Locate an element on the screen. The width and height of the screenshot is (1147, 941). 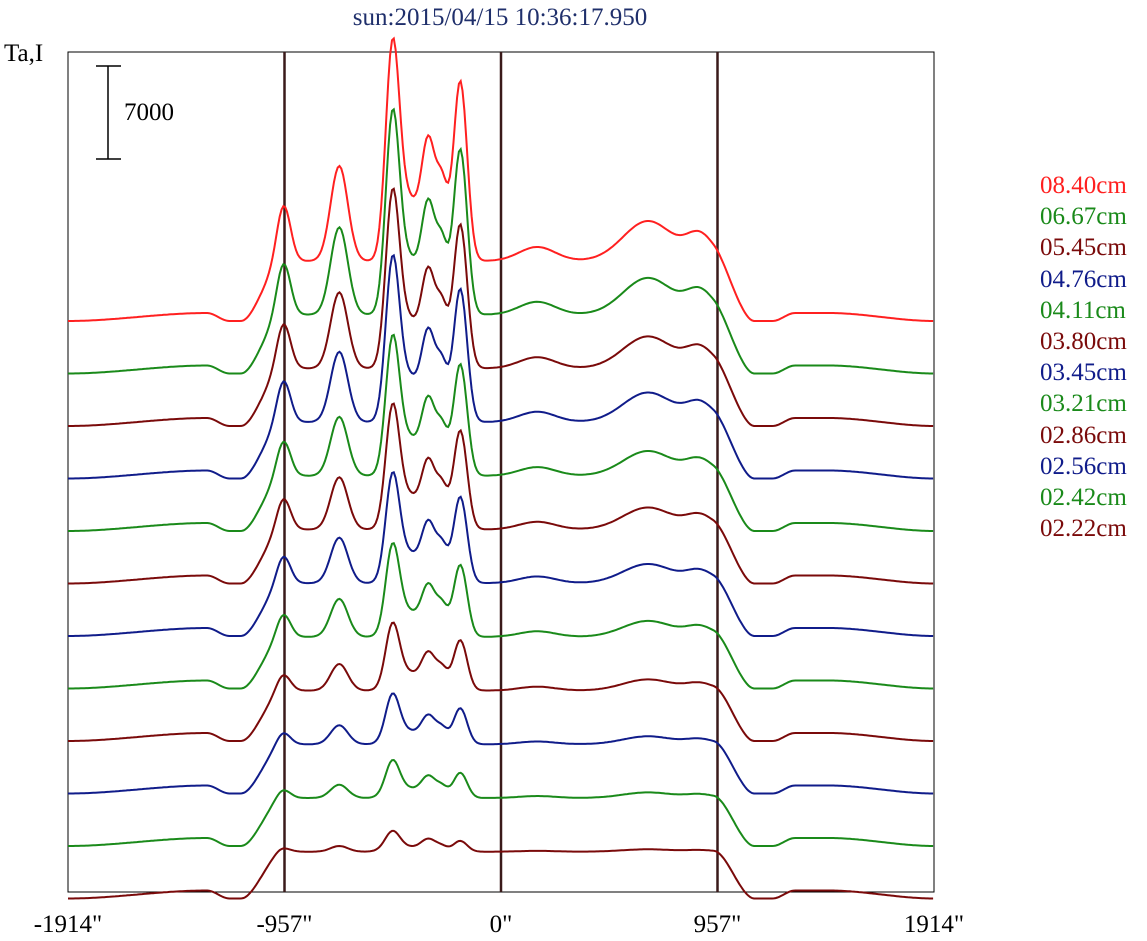
scale-bar: 7000 is located at coordinates (135, 112).